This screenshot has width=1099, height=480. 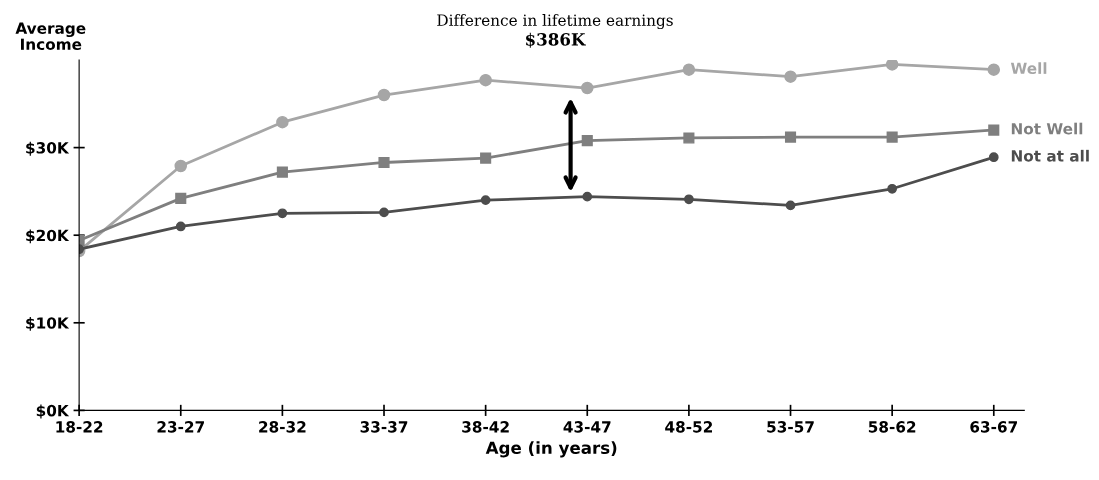 I want to click on x-tick-label: 63-67, so click(x=993, y=427).